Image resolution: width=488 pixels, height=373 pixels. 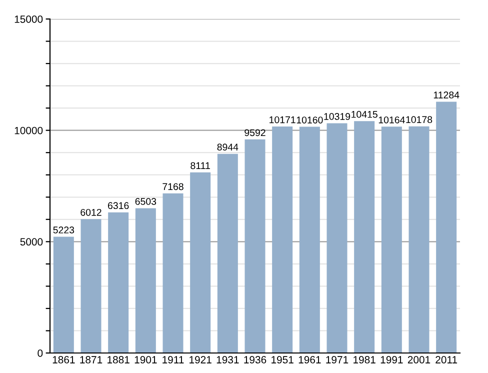 What do you see at coordinates (255, 360) in the screenshot?
I see `x-tick-label: 1936` at bounding box center [255, 360].